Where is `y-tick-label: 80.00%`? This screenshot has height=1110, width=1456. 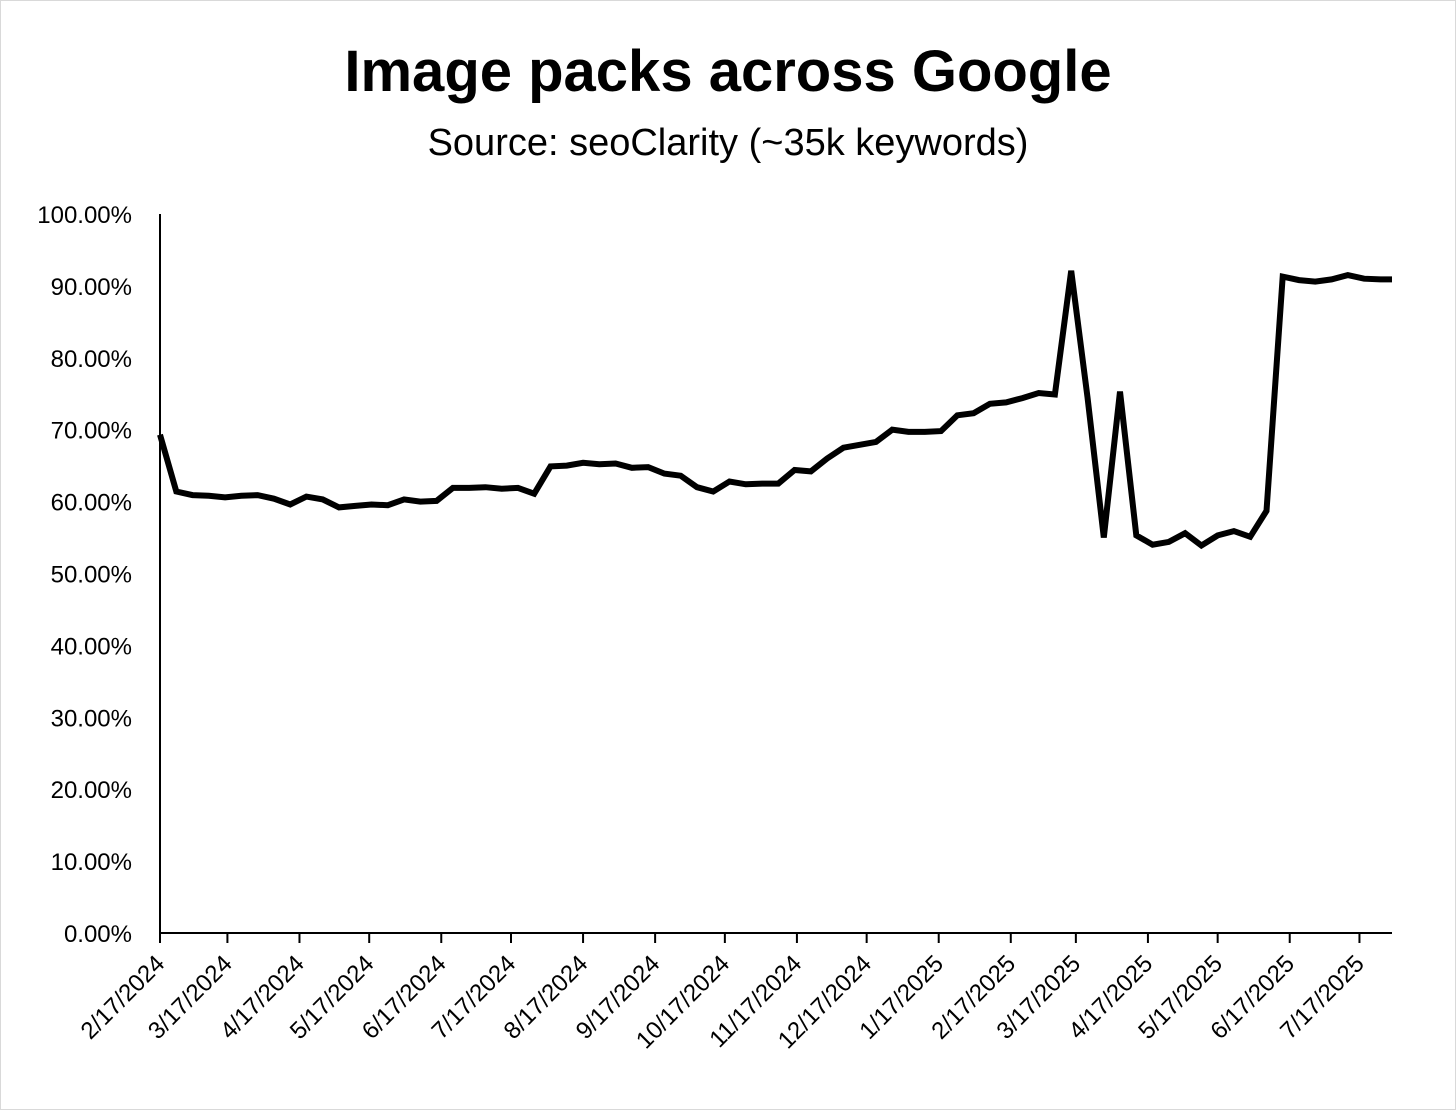
y-tick-label: 80.00% is located at coordinates (91, 359).